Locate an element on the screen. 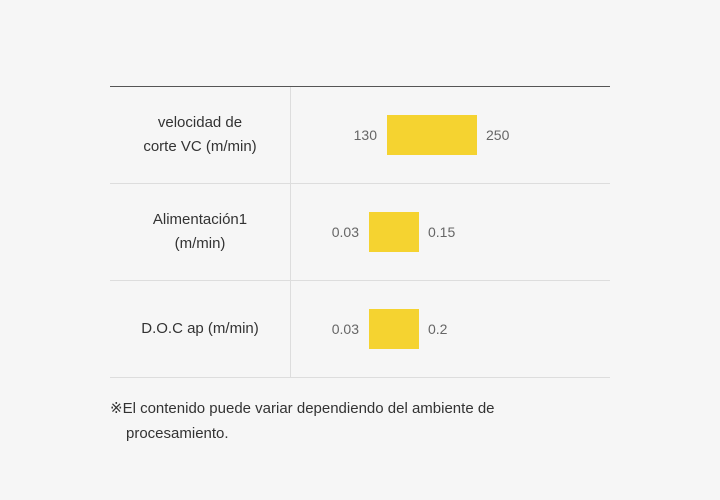 The width and height of the screenshot is (720, 500). range-max-value: 250 is located at coordinates (498, 135).